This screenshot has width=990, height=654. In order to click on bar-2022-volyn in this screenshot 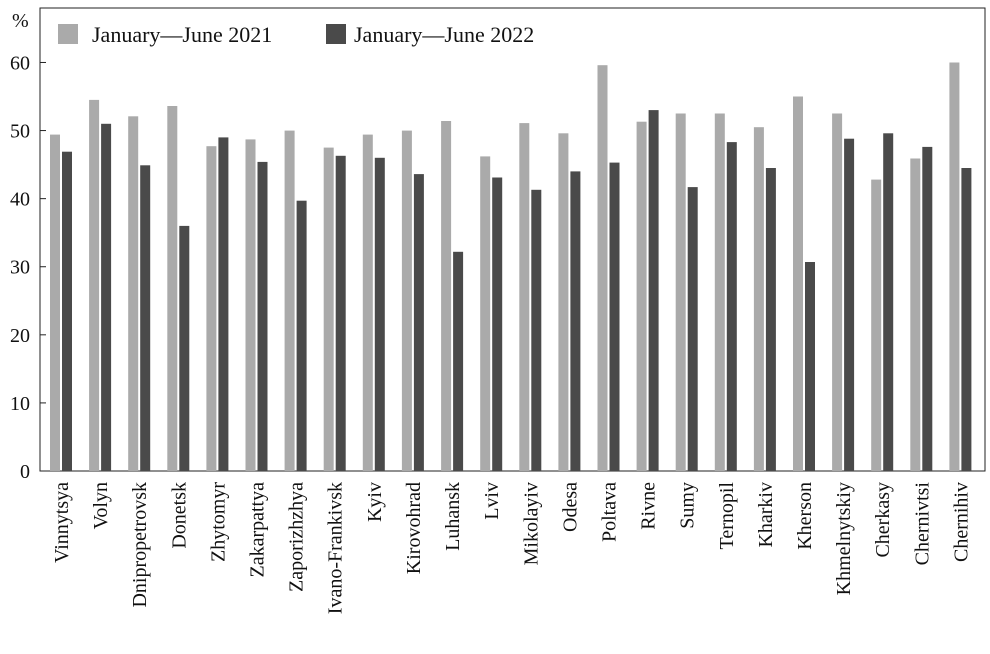, I will do `click(106, 297)`.